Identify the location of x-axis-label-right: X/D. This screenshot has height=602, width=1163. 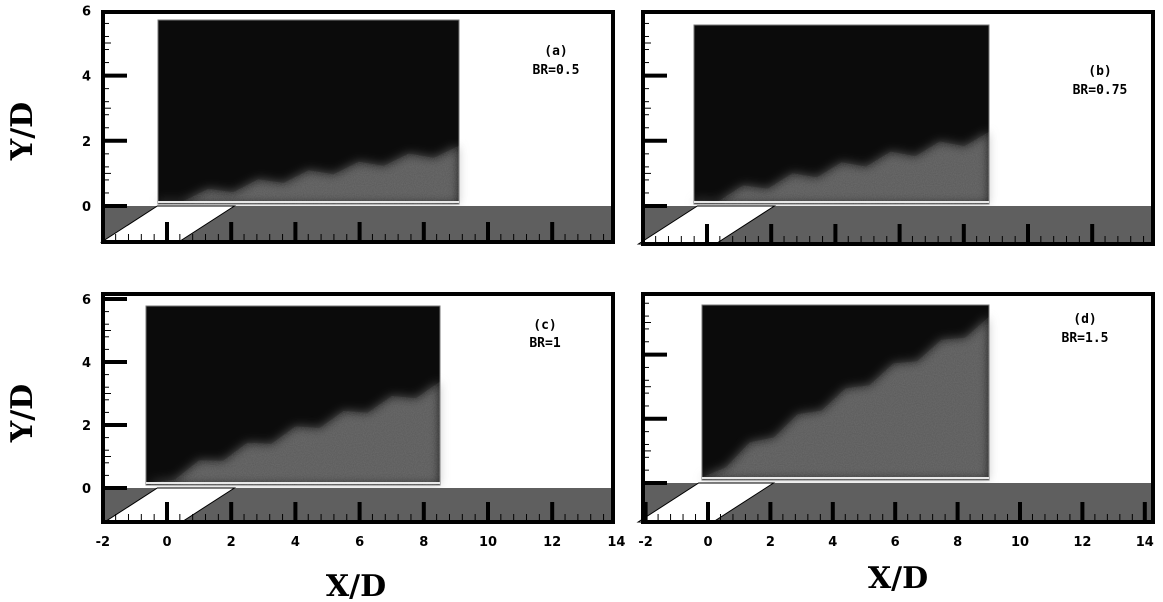
(898, 578).